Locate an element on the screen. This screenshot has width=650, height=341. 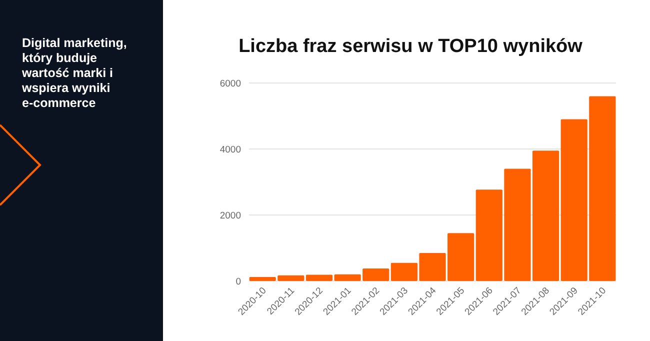
y-tick-label: 0 is located at coordinates (238, 282).